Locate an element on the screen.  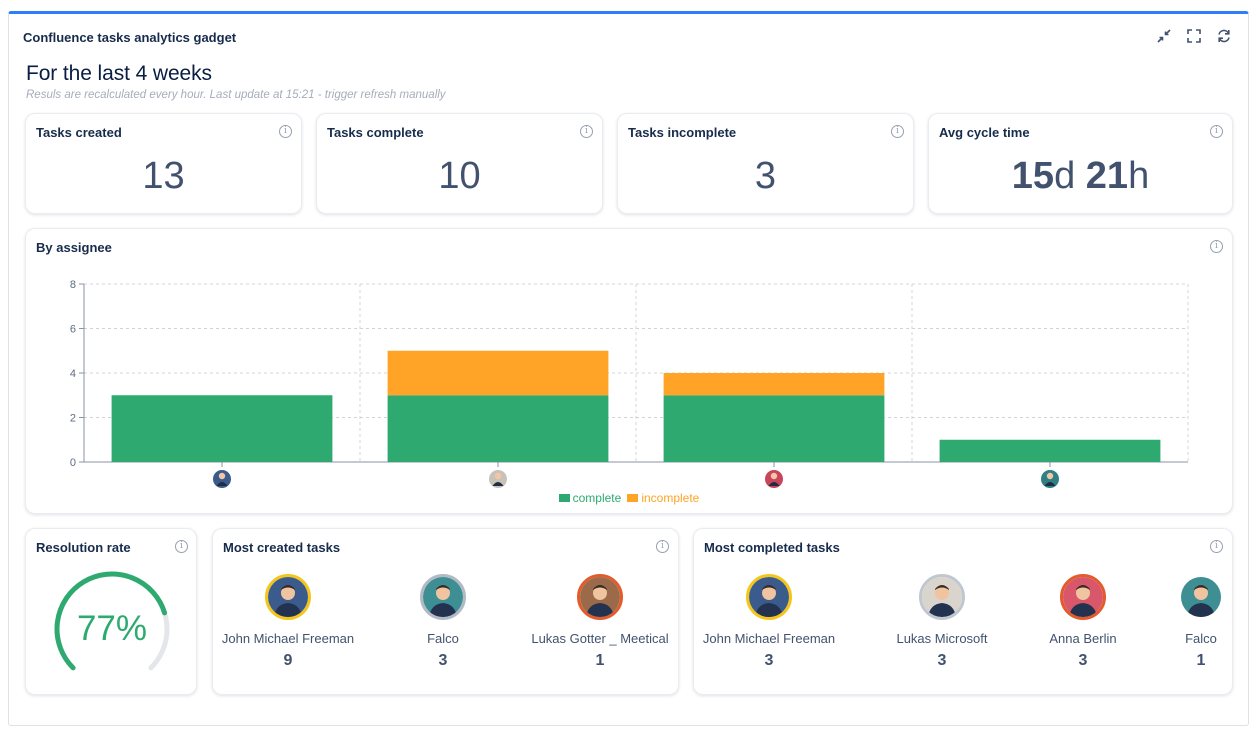
card-title: Most created tasks is located at coordinates (282, 547).